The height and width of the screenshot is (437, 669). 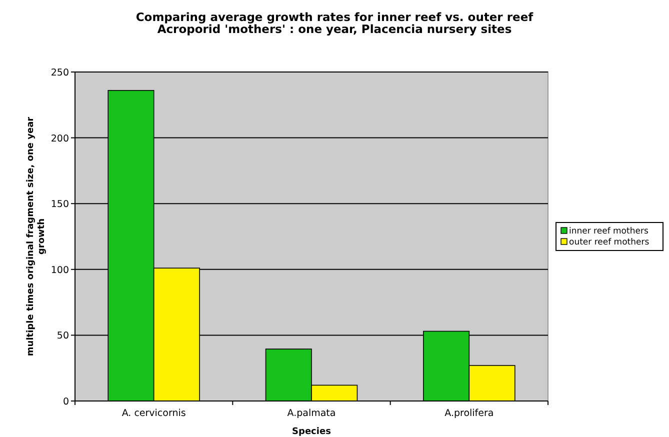 I want to click on y-tick-label: 200, so click(x=59, y=138).